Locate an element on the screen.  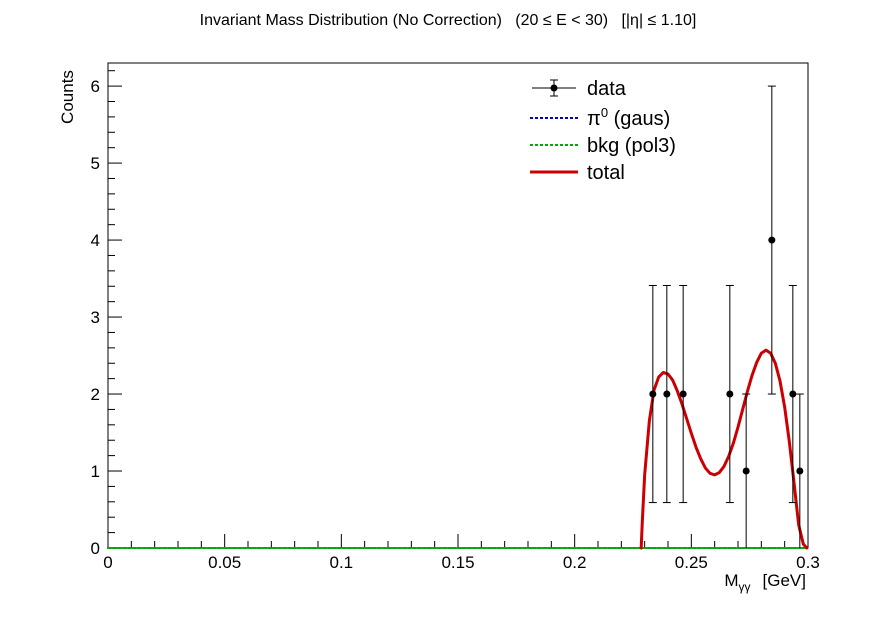
x-axis-label-main: M is located at coordinates (731, 580).